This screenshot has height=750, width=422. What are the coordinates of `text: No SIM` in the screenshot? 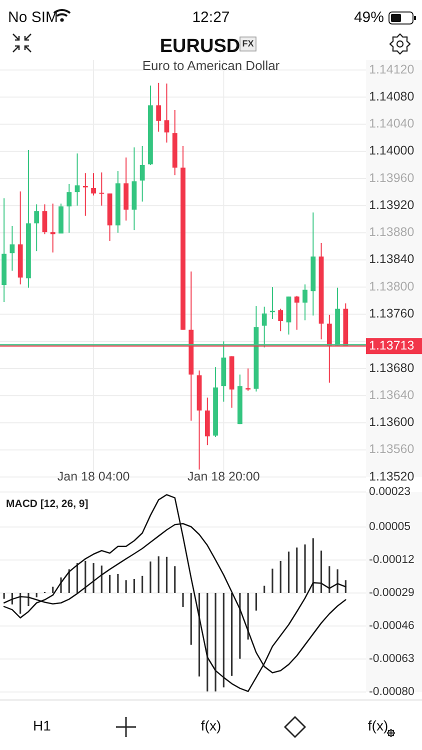 It's located at (33, 17).